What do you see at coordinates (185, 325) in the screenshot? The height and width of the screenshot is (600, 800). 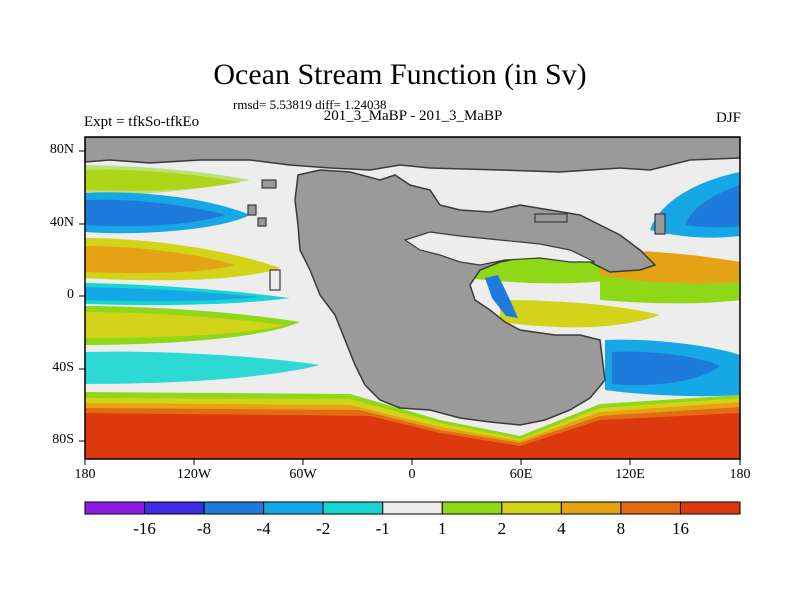 I see `south-subtropical-yellow` at bounding box center [185, 325].